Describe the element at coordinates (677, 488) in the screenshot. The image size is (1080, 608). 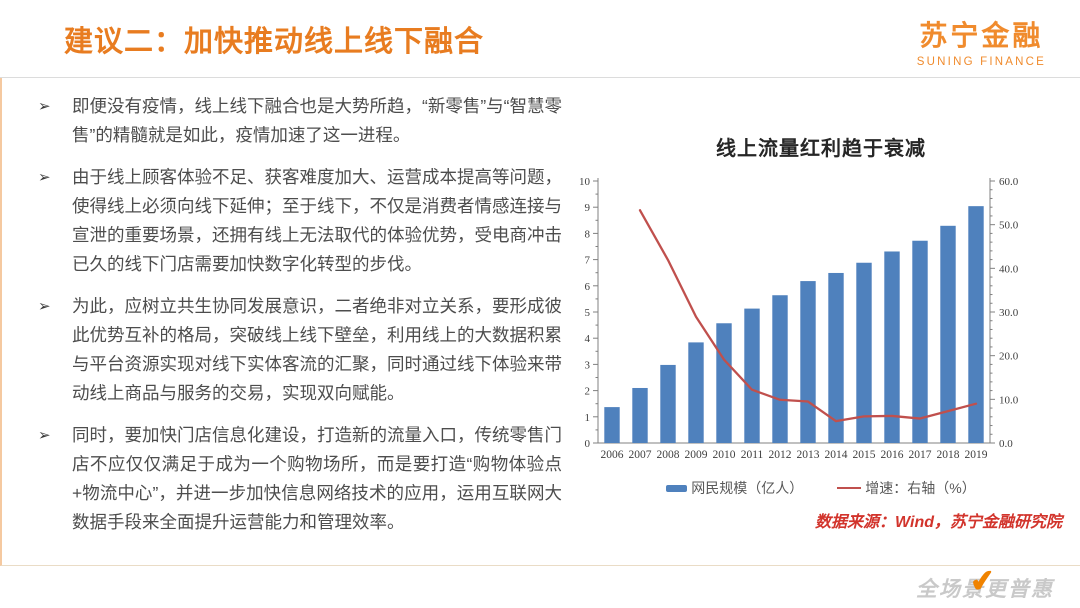
I see `bar-swatch-icon` at that location.